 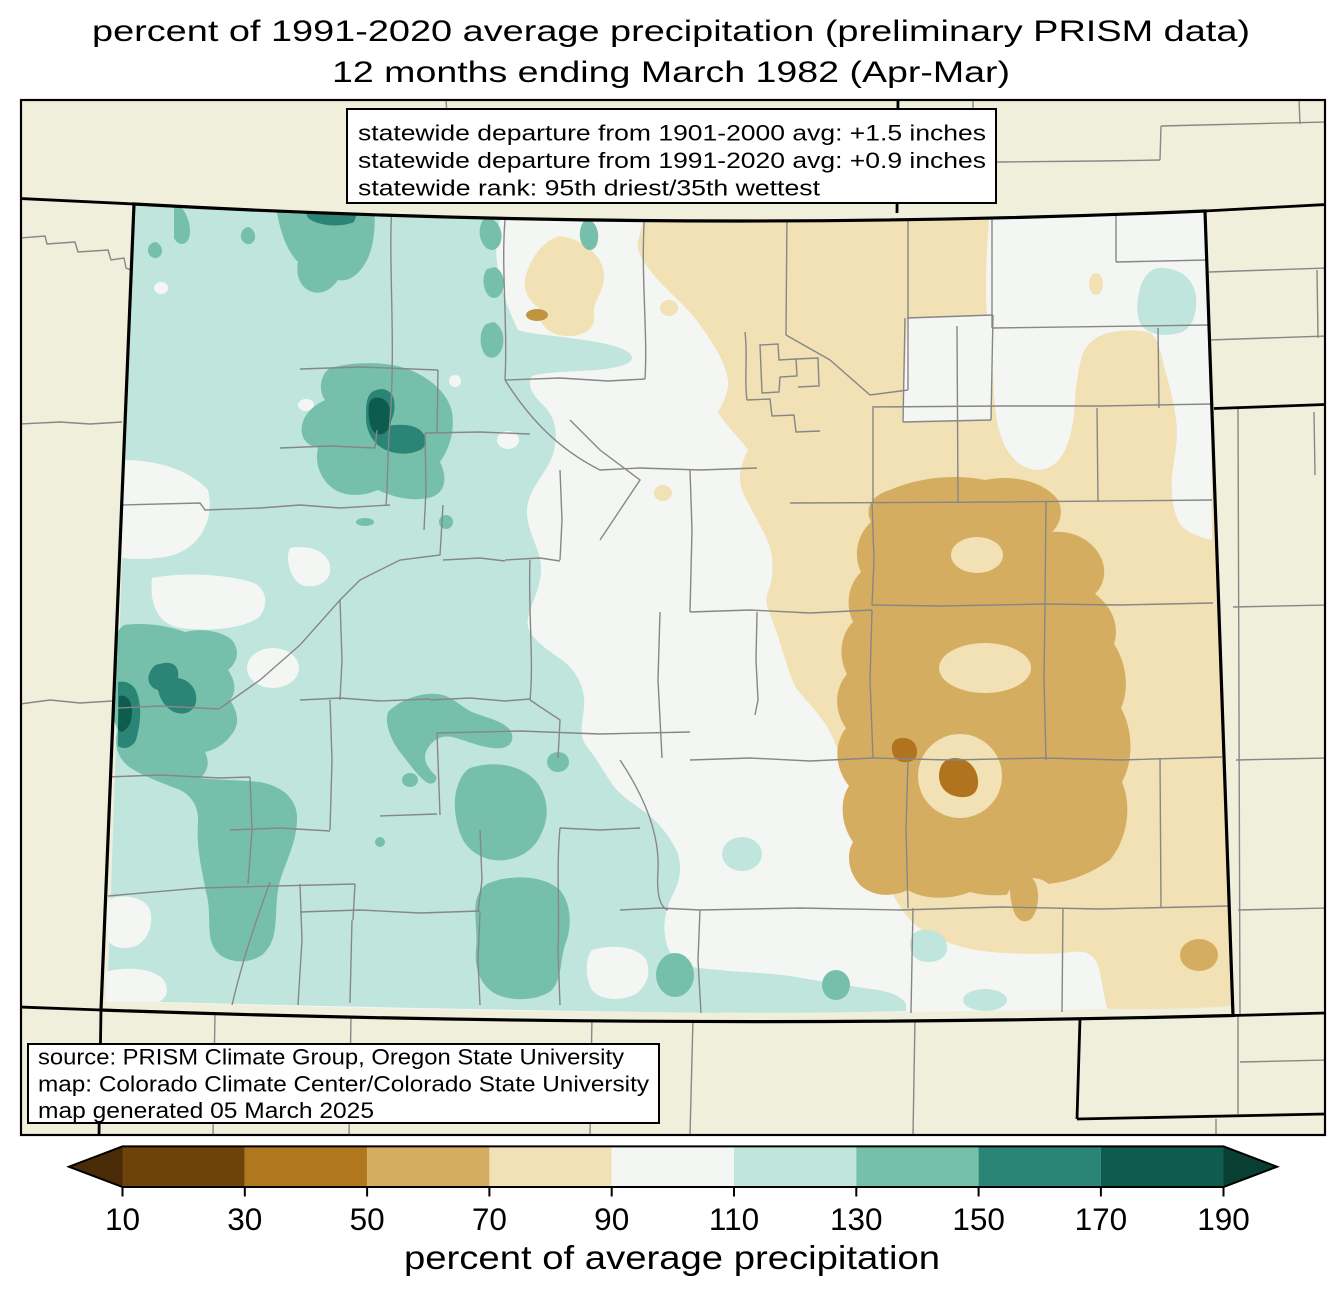 What do you see at coordinates (122, 1219) in the screenshot?
I see `svg-text: 10` at bounding box center [122, 1219].